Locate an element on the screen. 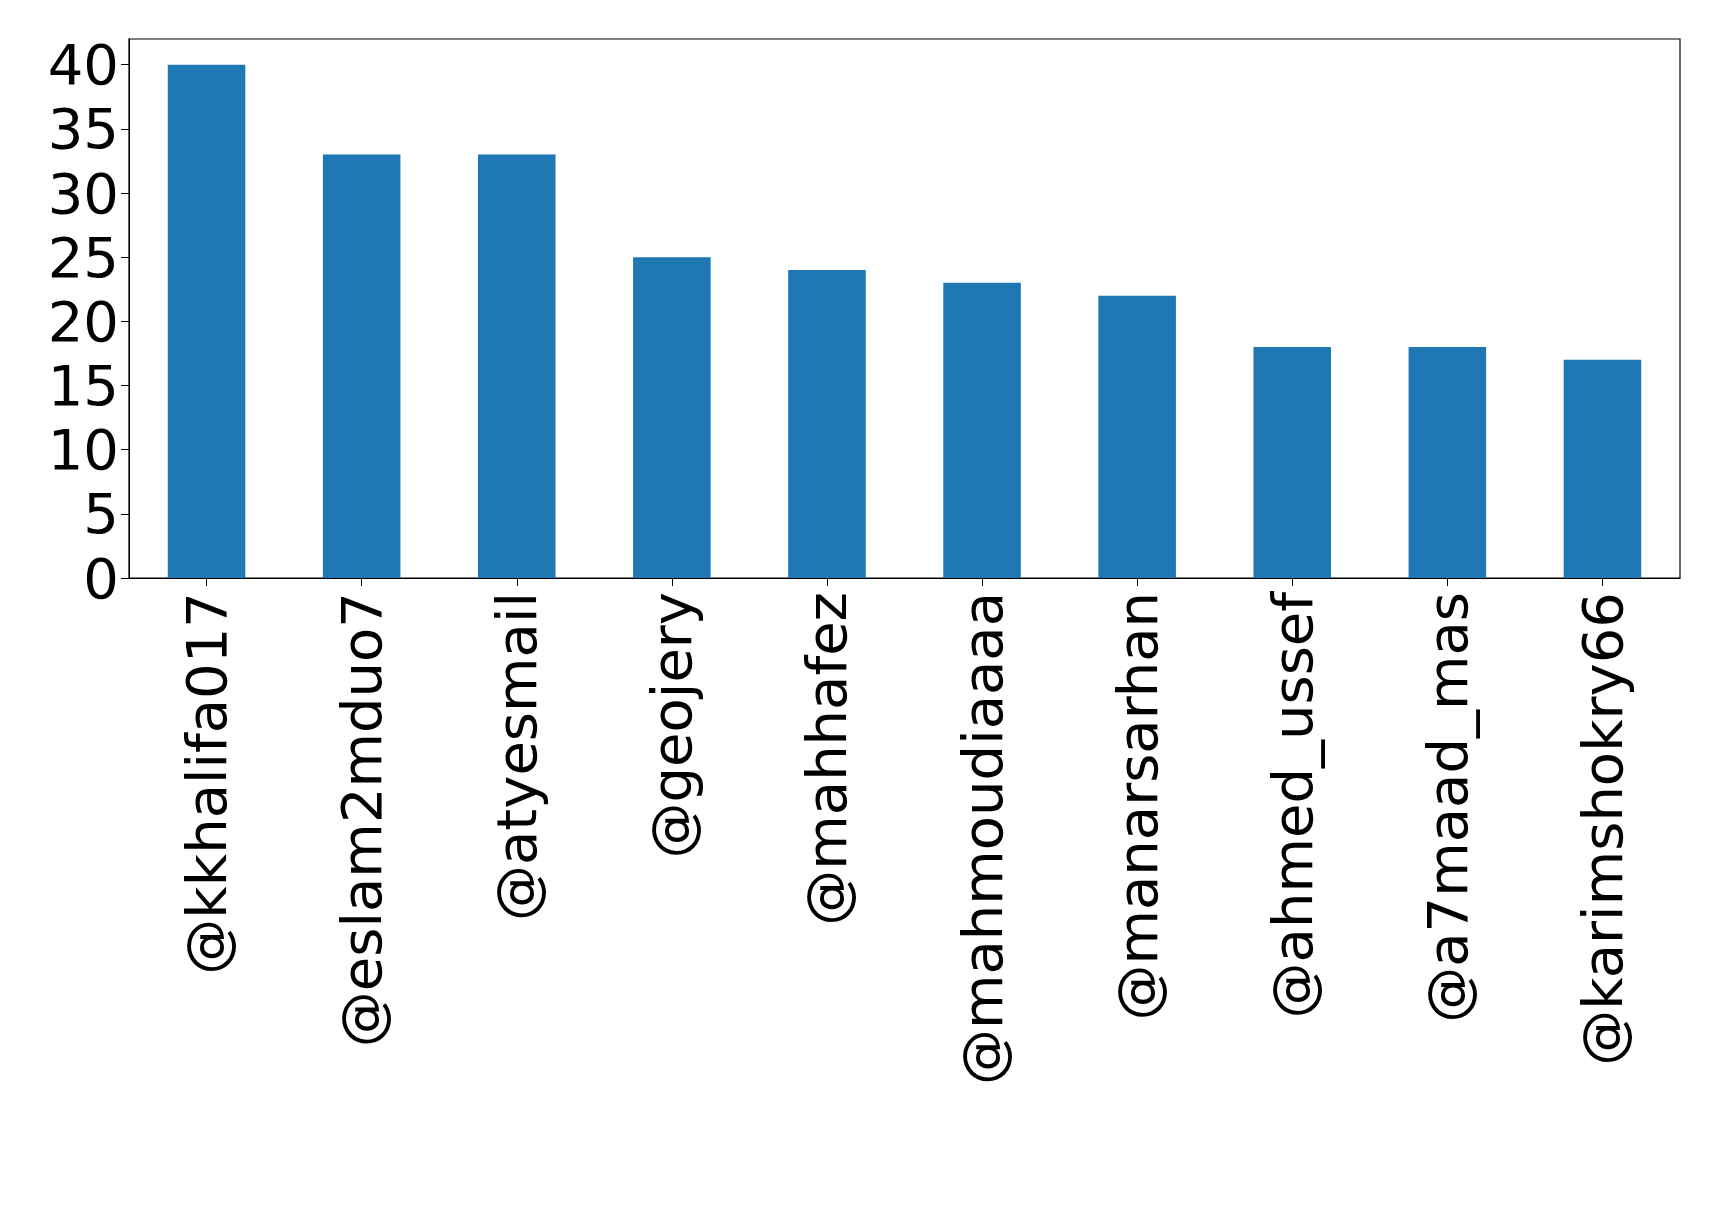  y-tick-label: 25 is located at coordinates (83, 257).